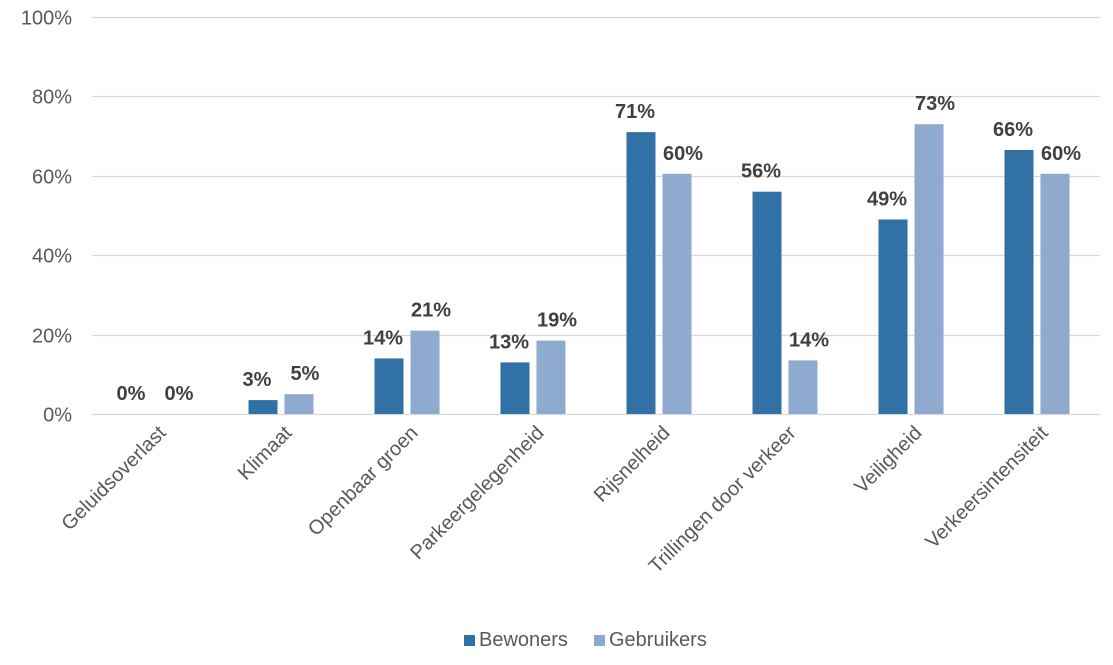 The height and width of the screenshot is (665, 1113). What do you see at coordinates (509, 342) in the screenshot?
I see `data-label-bewoners-3: 13%` at bounding box center [509, 342].